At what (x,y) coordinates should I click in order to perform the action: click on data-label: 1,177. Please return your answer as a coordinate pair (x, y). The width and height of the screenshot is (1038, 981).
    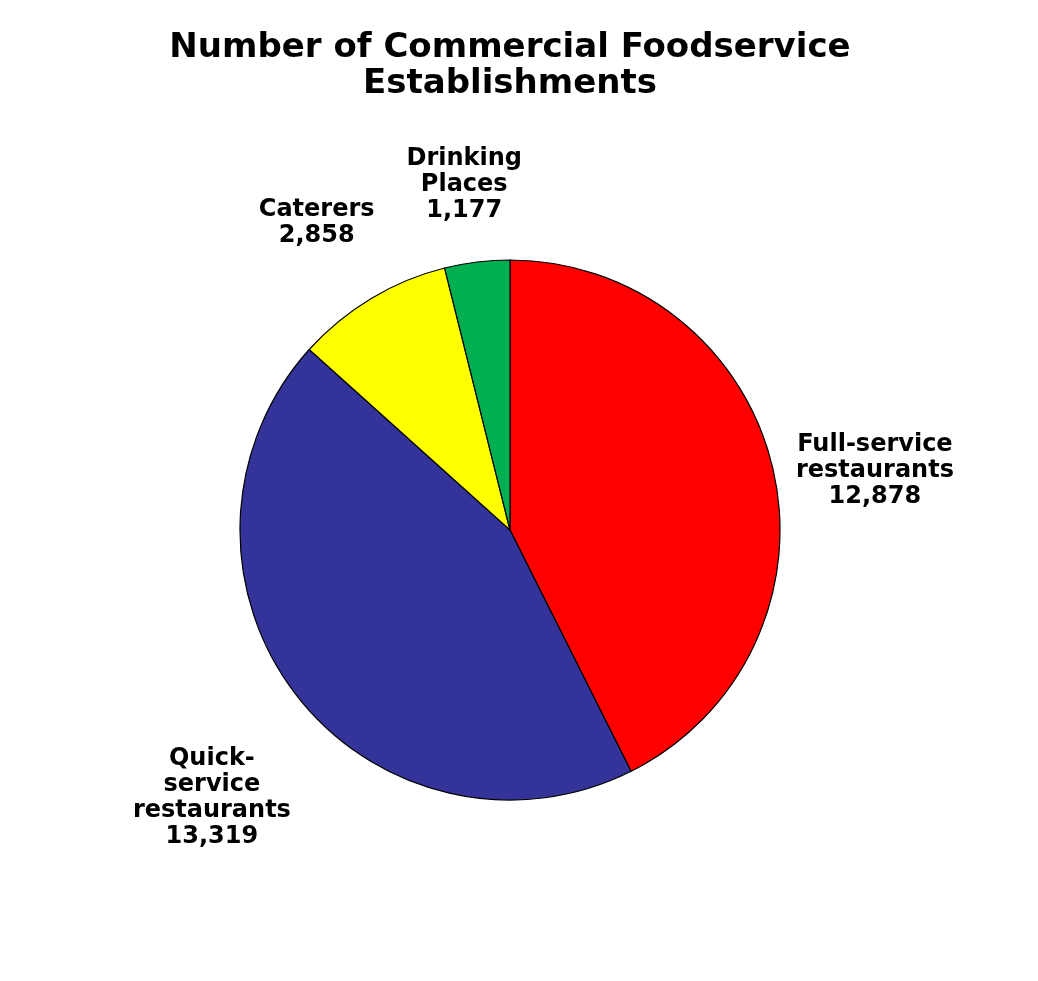
    Looking at the image, I should click on (464, 208).